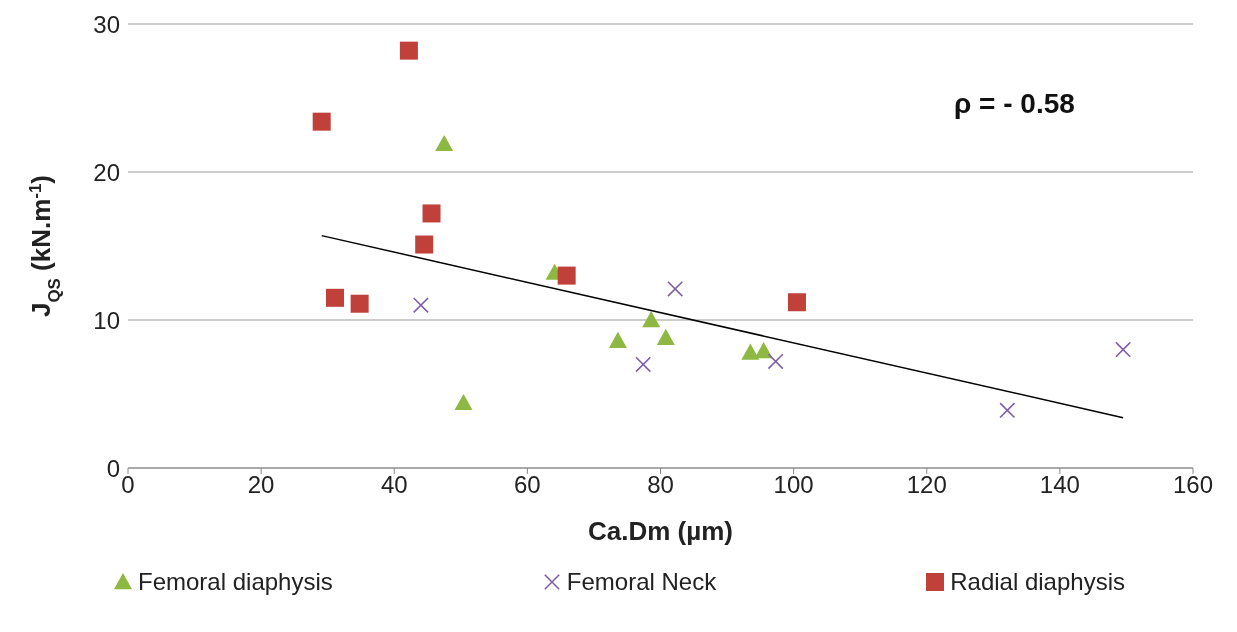  I want to click on y-tick-label: 20, so click(106, 172).